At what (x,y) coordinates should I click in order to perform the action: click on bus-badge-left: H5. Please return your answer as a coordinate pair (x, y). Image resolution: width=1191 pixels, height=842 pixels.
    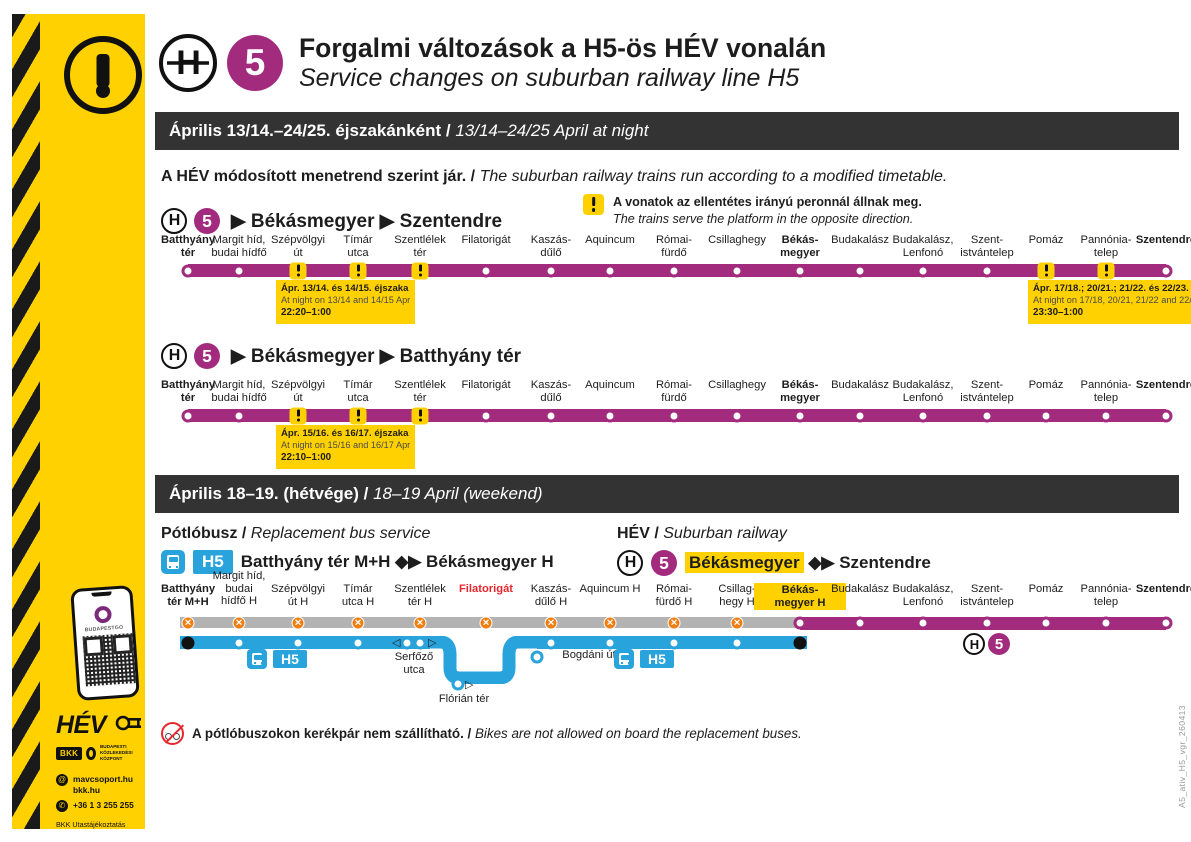
    Looking at the image, I should click on (277, 659).